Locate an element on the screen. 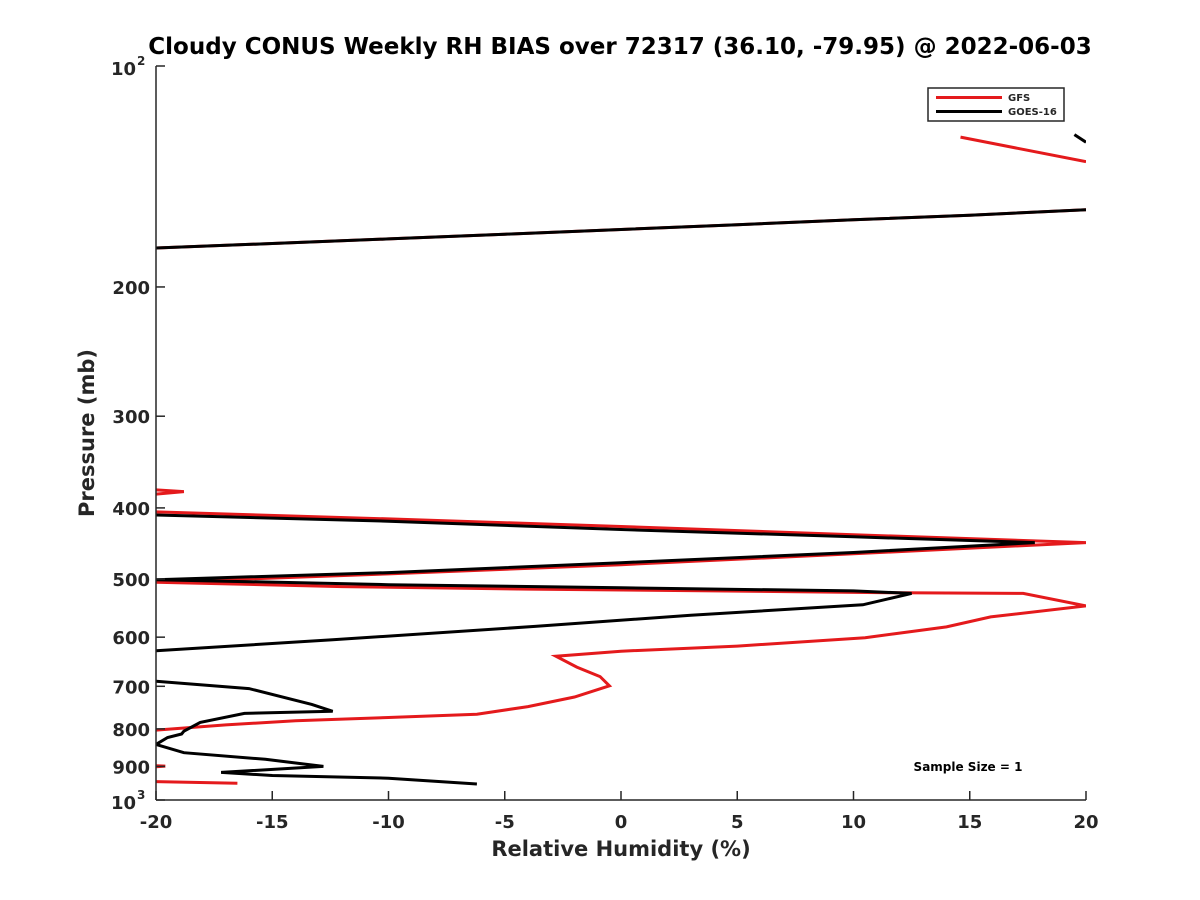  x-tick-label: 20 is located at coordinates (1085, 822).